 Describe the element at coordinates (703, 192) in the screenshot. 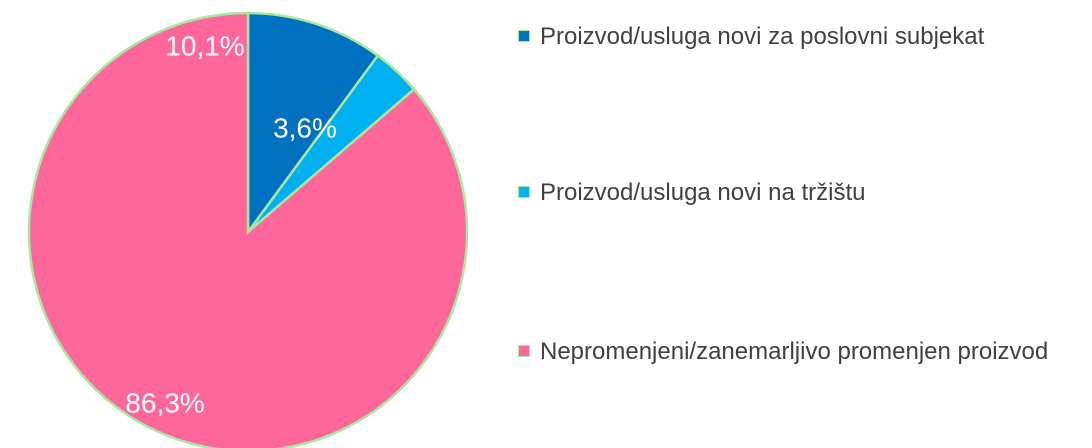

I see `legend-label: Proizvod/usluga novi na tržištu` at that location.